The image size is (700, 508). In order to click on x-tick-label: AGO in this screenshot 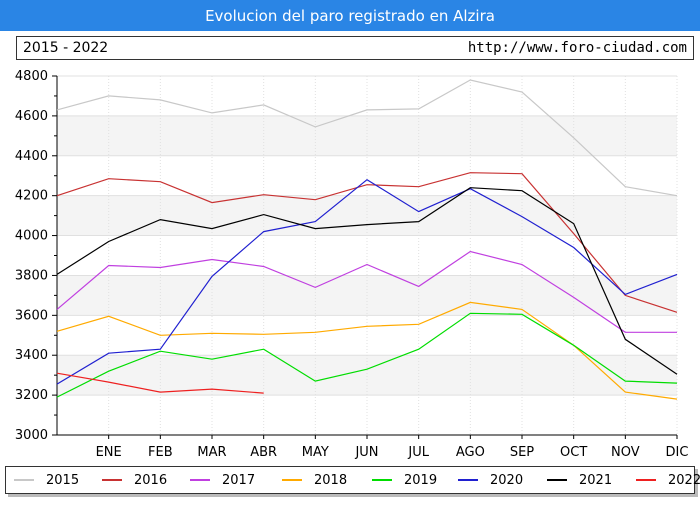, I will do `click(470, 452)`.